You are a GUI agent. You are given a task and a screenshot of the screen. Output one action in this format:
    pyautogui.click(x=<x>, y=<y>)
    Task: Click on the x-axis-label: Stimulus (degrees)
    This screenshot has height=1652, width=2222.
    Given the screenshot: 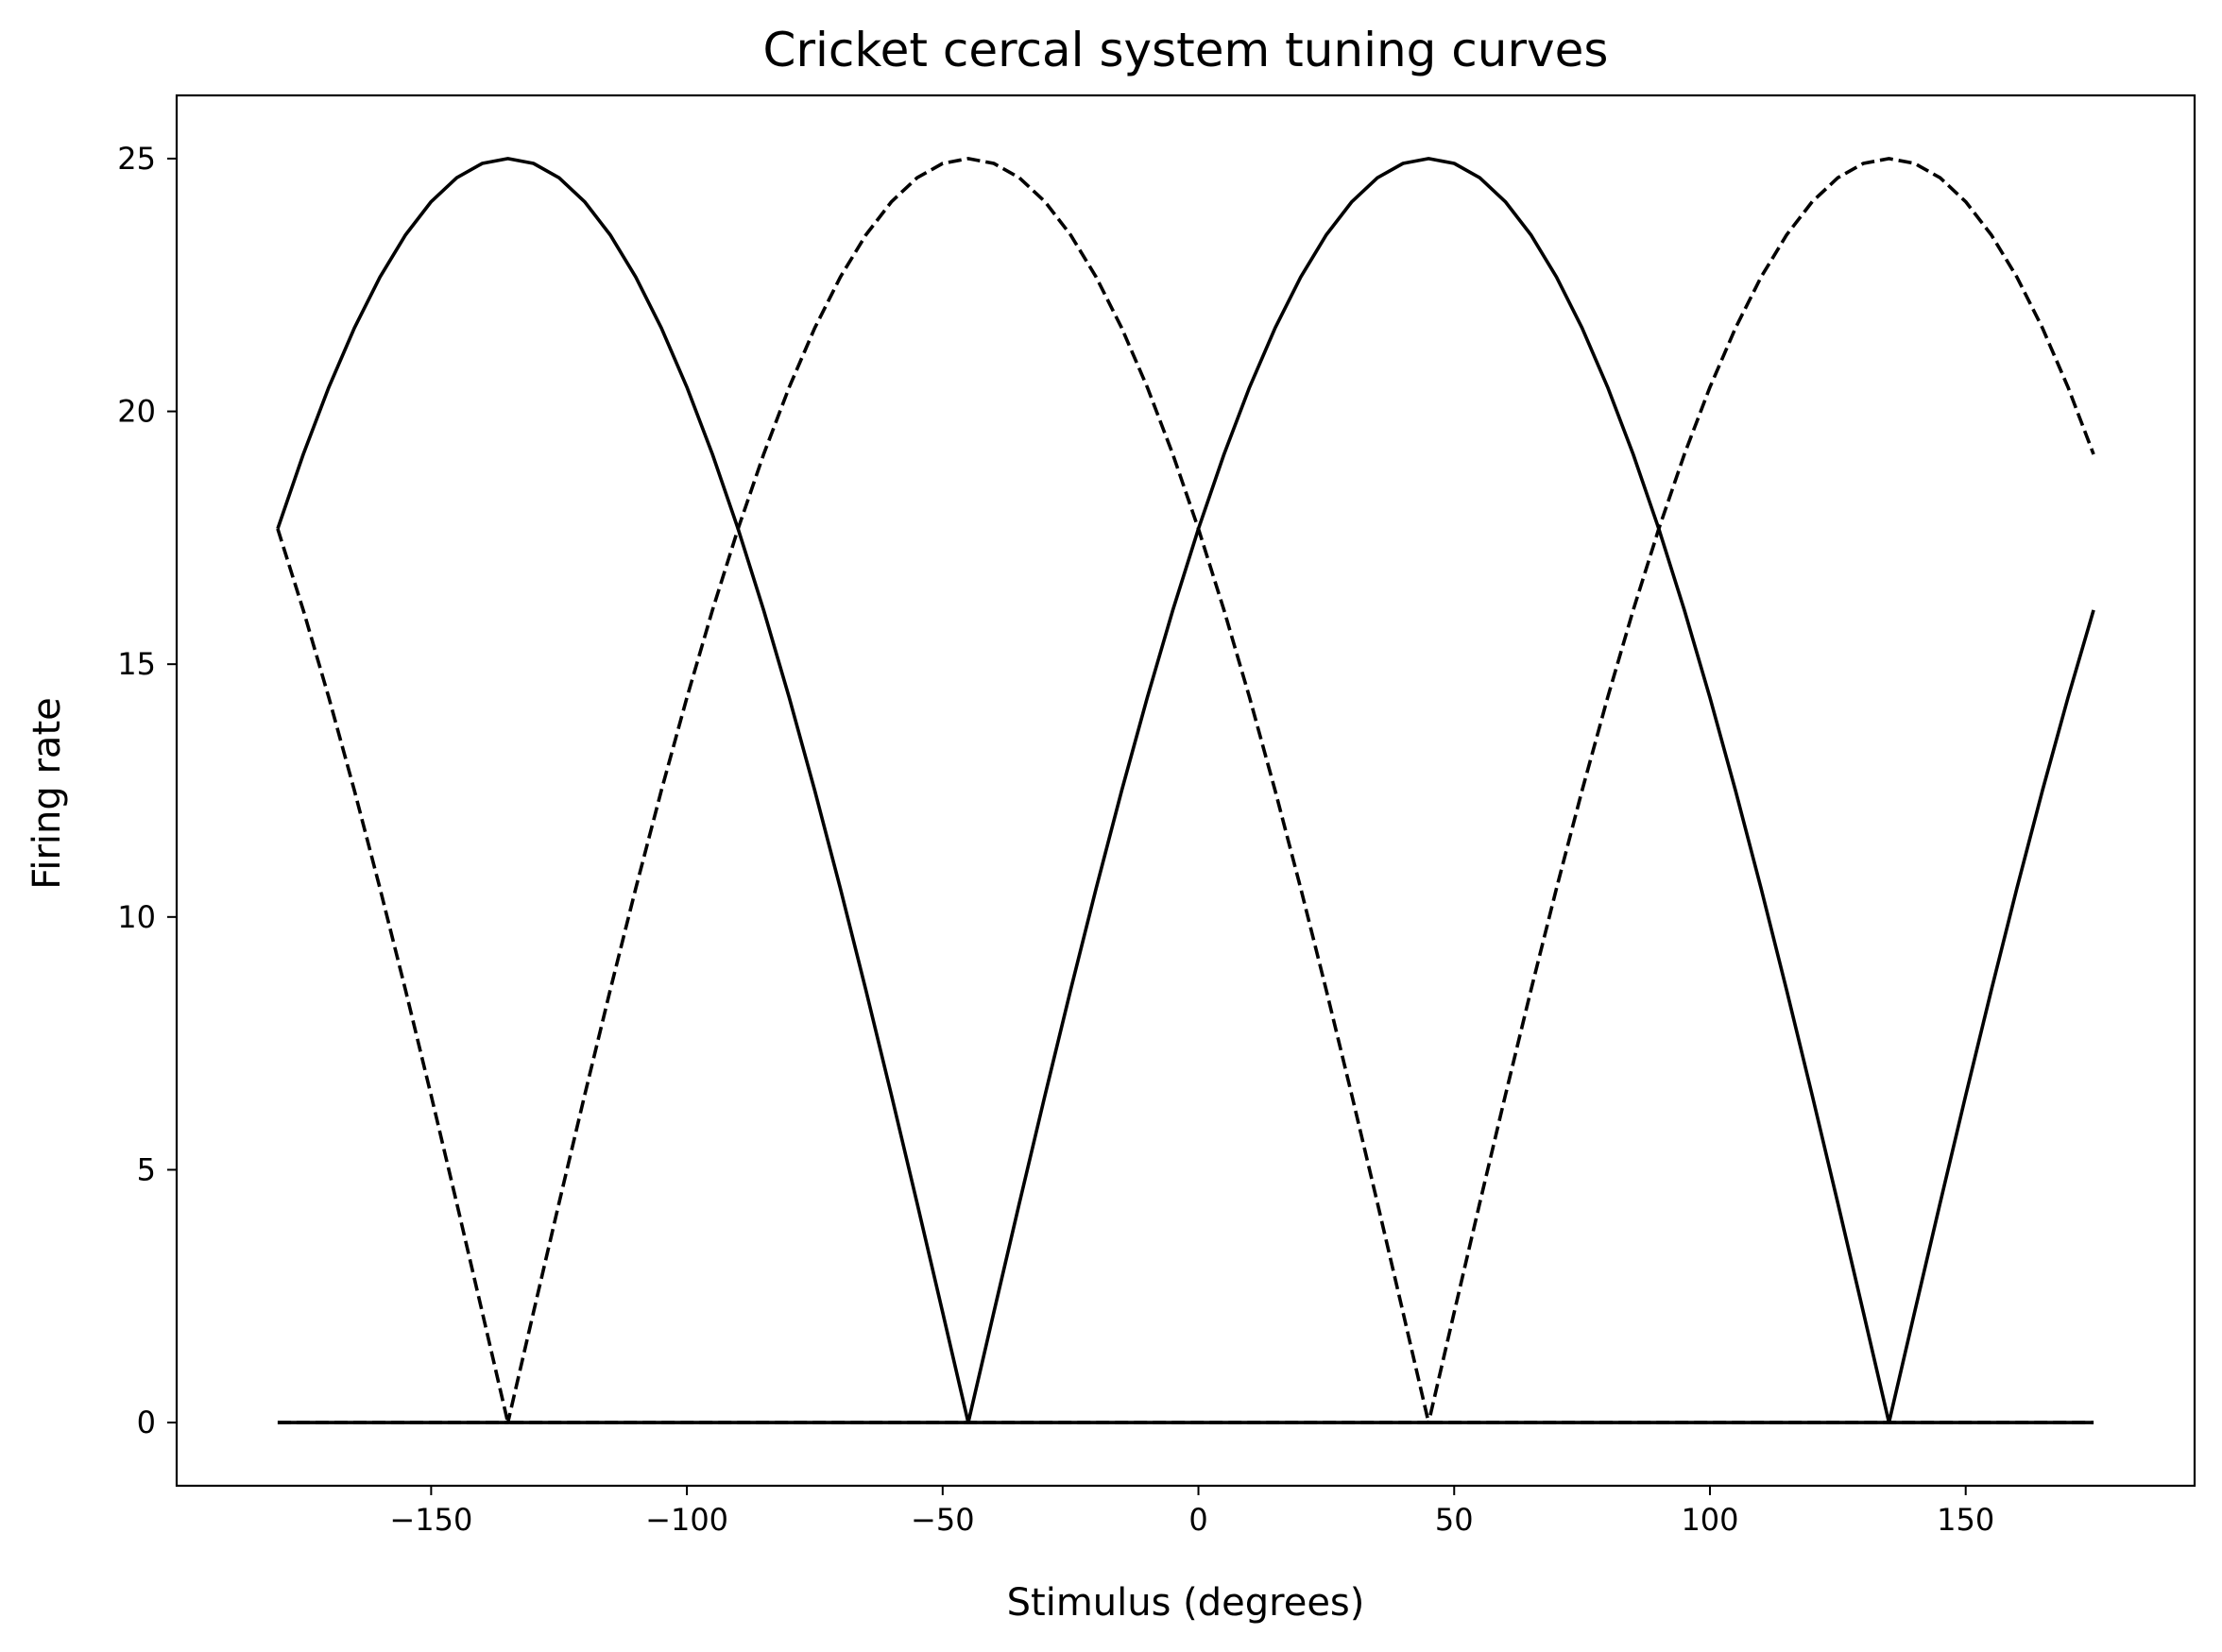 What is the action you would take?
    pyautogui.click(x=1186, y=1603)
    